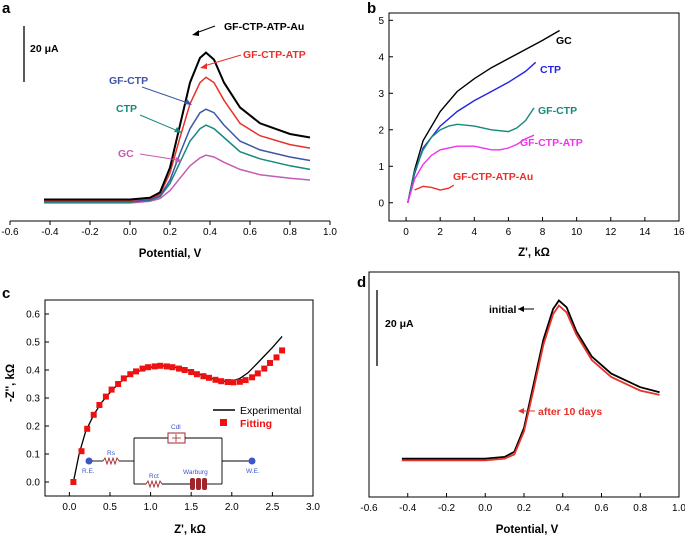  I want to click on equivalent-circuit: R.E. Rs Cdl Rct Warburg, so click(171, 457).